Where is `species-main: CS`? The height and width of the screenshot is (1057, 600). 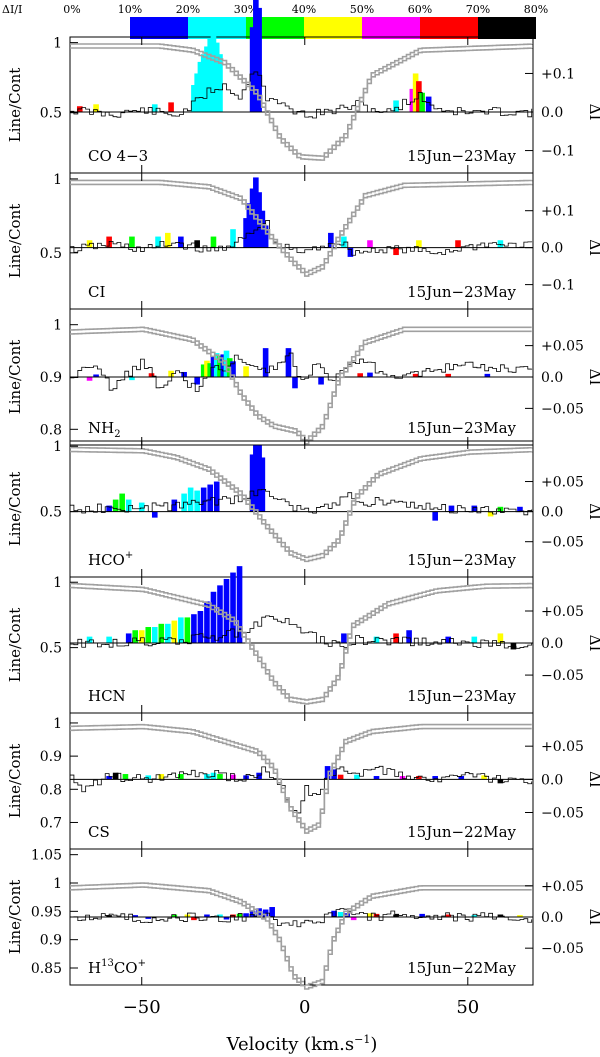
species-main: CS is located at coordinates (99, 832).